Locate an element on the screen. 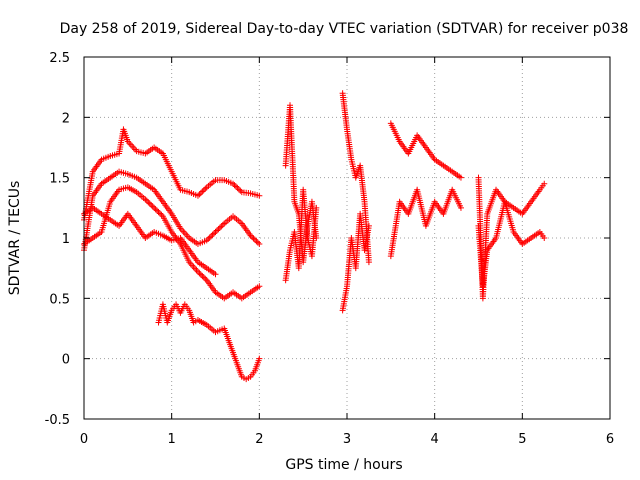 Image resolution: width=640 pixels, height=480 pixels. x-tick-label: 5 is located at coordinates (522, 439).